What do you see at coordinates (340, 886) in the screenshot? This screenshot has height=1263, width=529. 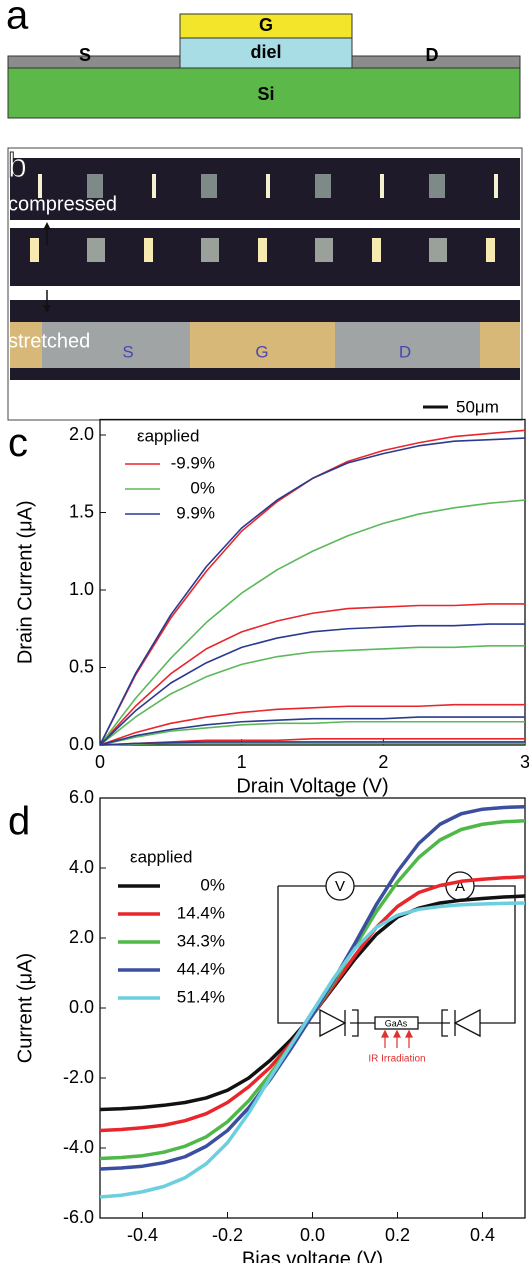 I see `voltmeter-label: V` at bounding box center [340, 886].